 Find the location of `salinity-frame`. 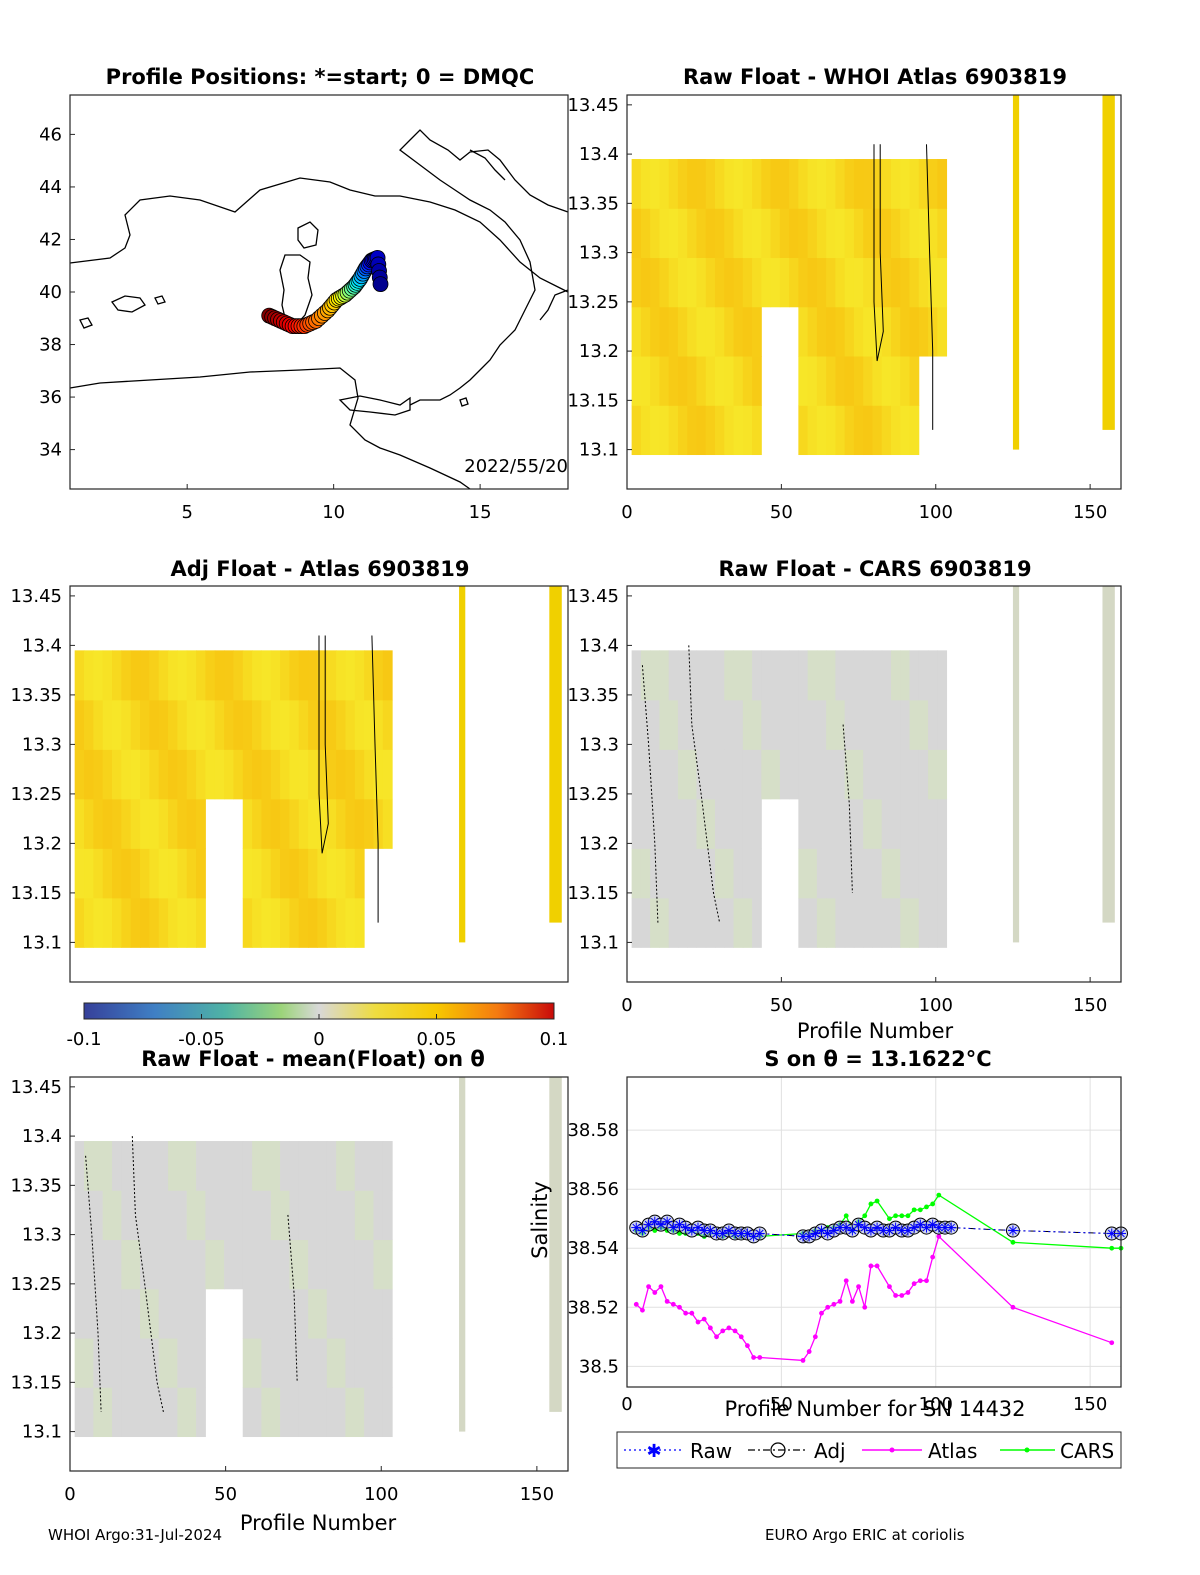

salinity-frame is located at coordinates (874, 1232).